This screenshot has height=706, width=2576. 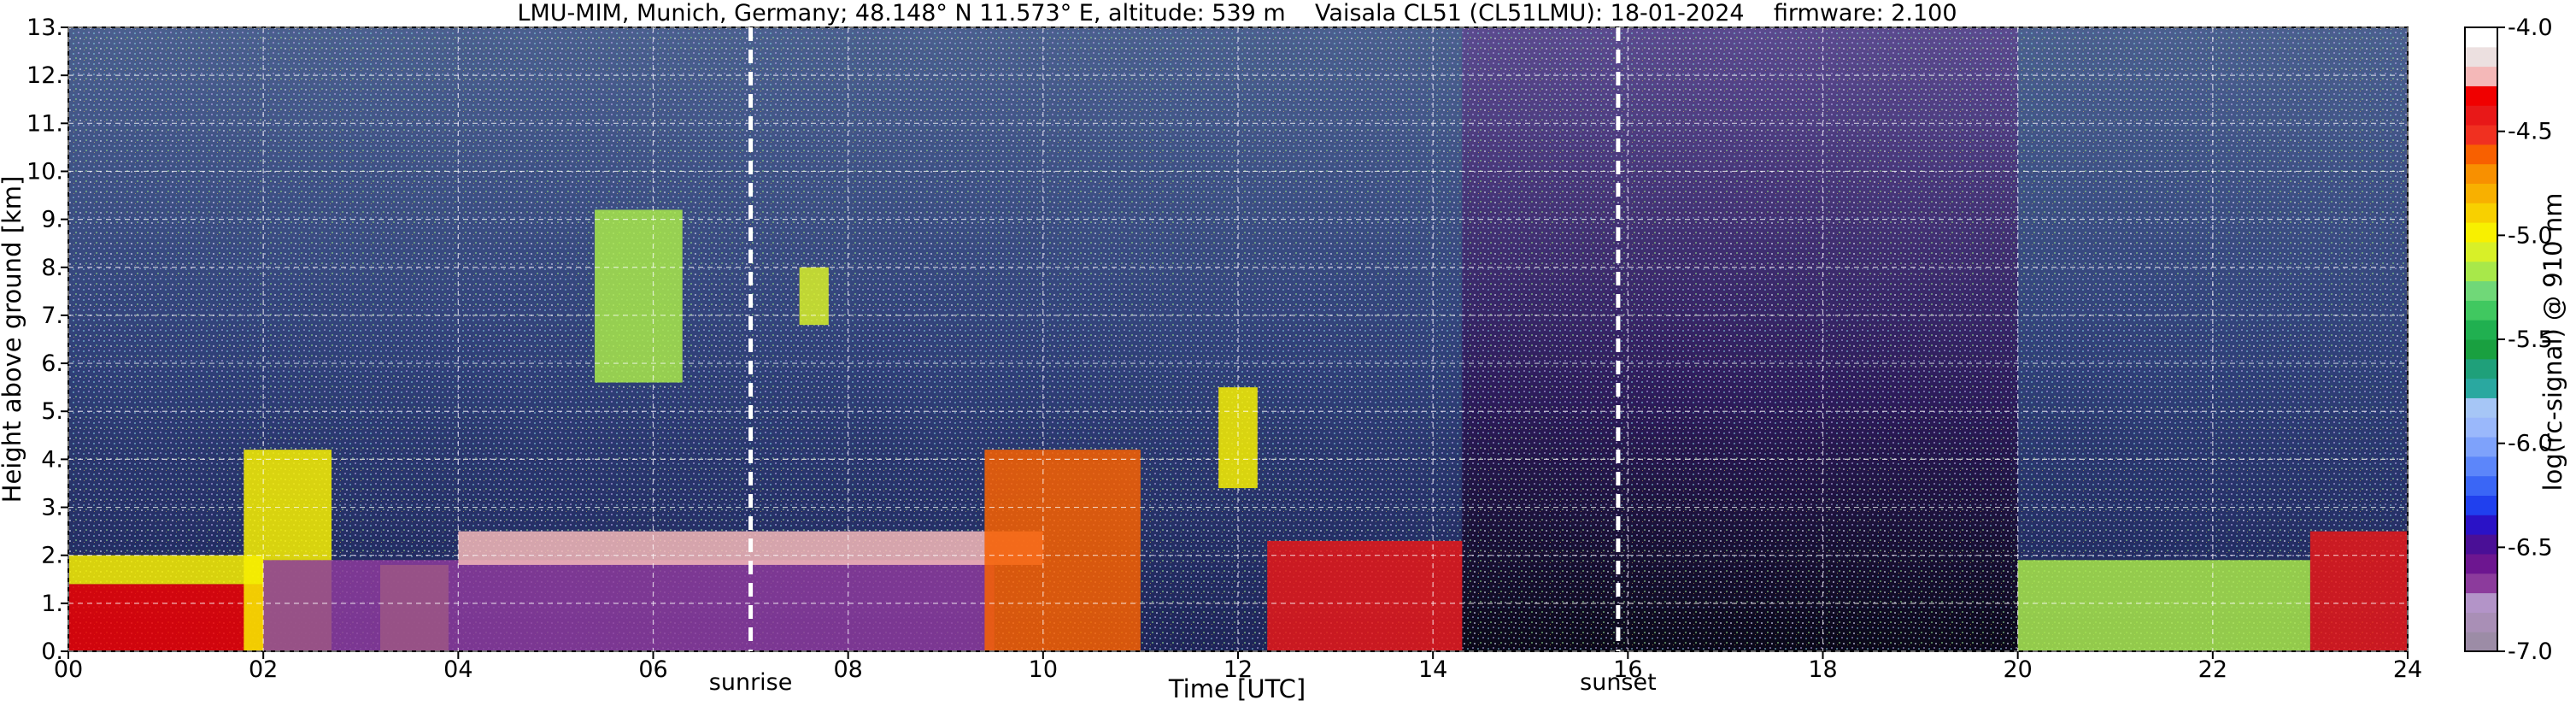 I want to click on y-tick-label: 5., so click(x=52, y=411).